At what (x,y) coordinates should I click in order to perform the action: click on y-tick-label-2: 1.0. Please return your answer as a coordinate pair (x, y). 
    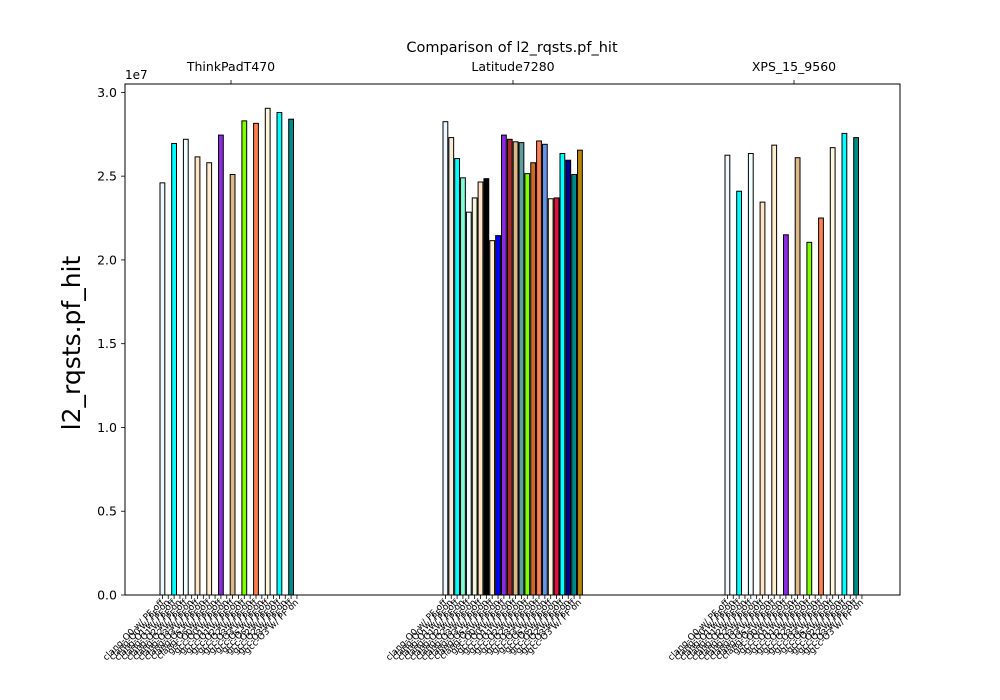
    Looking at the image, I should click on (107, 427).